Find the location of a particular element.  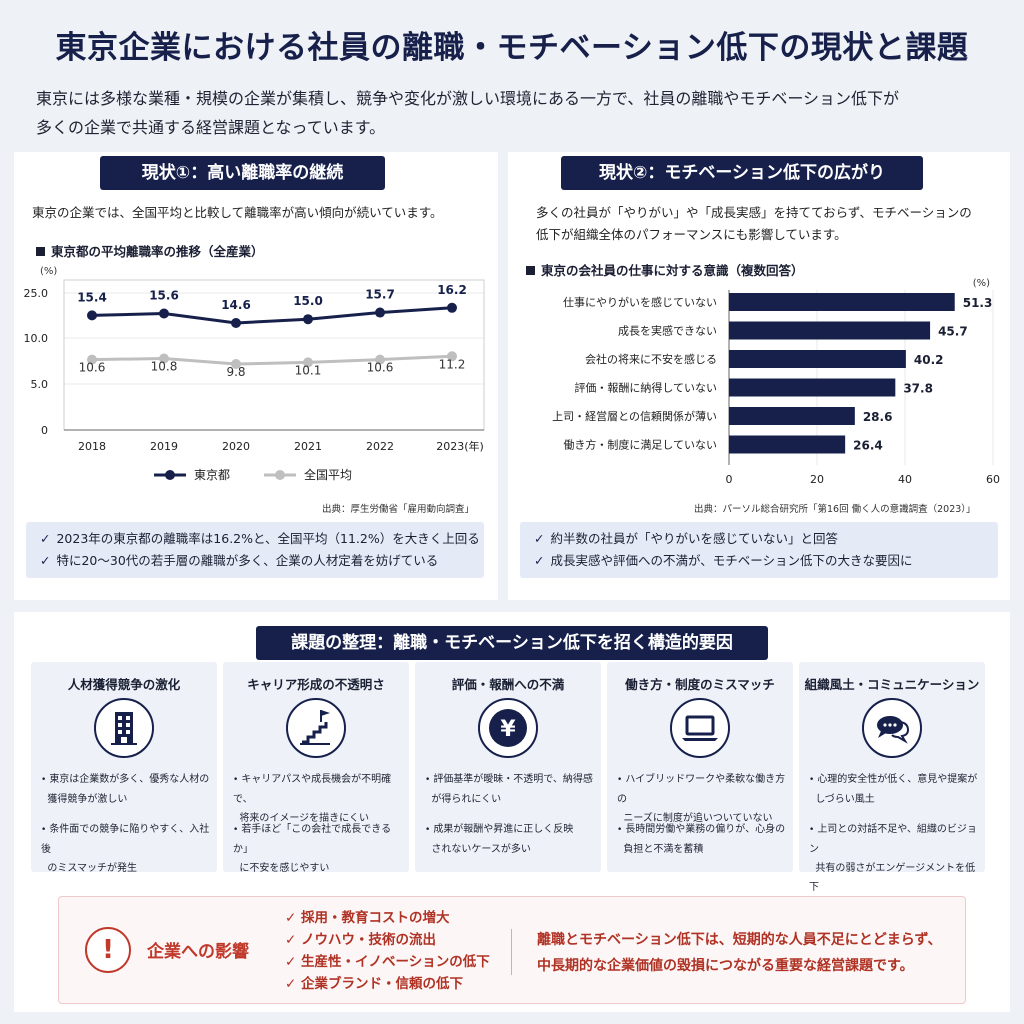

national-avg-data-label: 11.2 is located at coordinates (452, 364).